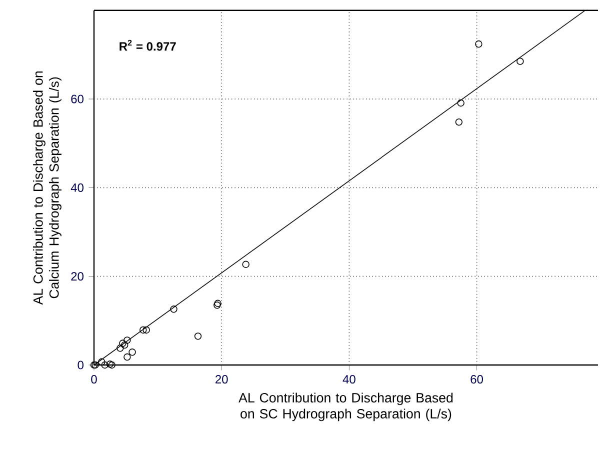 The width and height of the screenshot is (602, 457). I want to click on x-tick-label: 40, so click(349, 379).